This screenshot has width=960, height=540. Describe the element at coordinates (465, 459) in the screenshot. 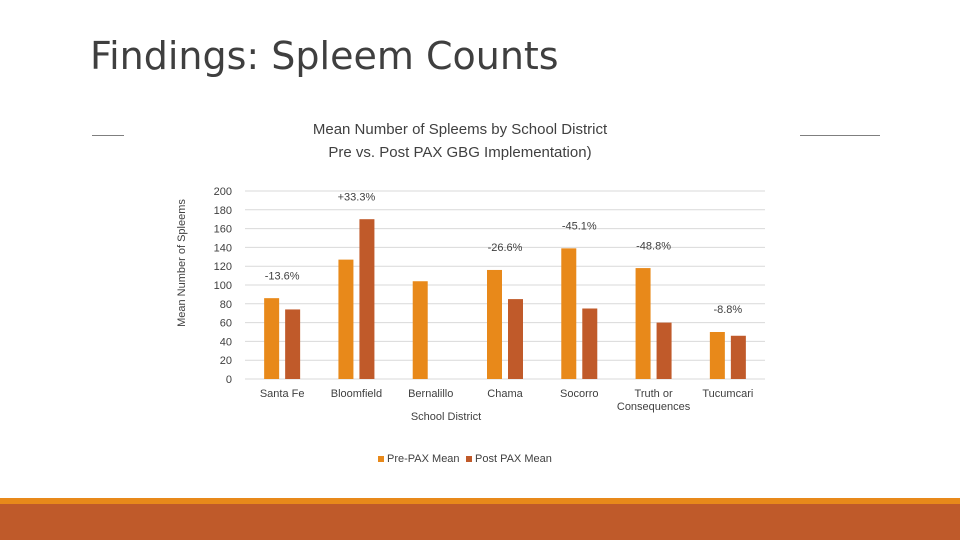

I see `legend: Pre-PAX Mean Post PAX Mean` at that location.